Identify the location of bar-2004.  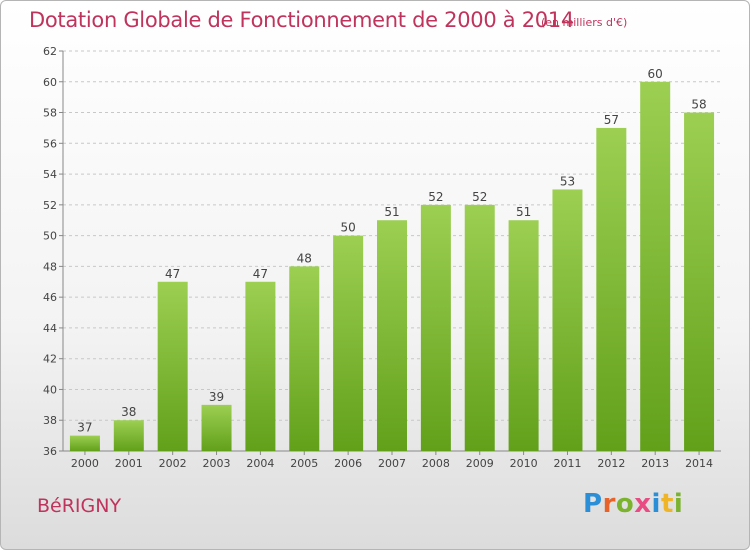
(260, 366).